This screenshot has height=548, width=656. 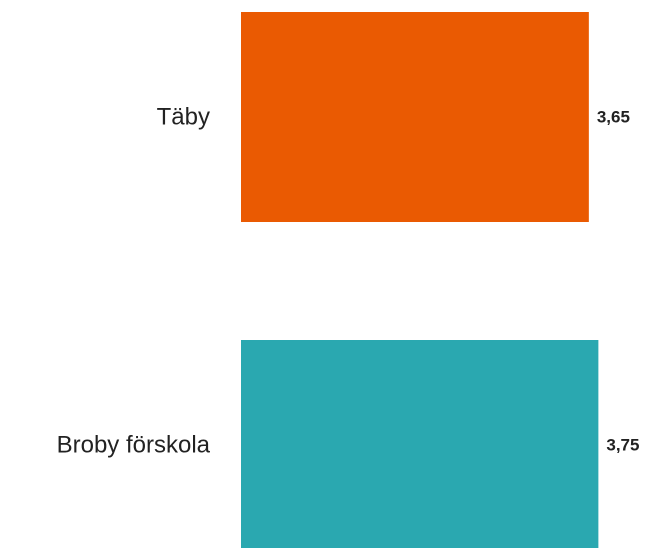 I want to click on value-label: 3,75, so click(x=622, y=445).